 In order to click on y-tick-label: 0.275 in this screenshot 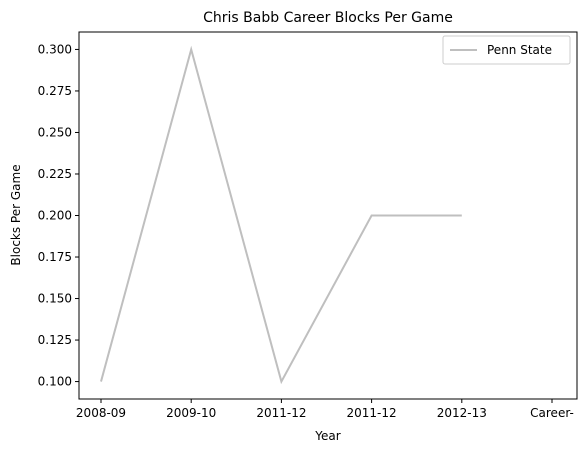, I will do `click(55, 91)`.